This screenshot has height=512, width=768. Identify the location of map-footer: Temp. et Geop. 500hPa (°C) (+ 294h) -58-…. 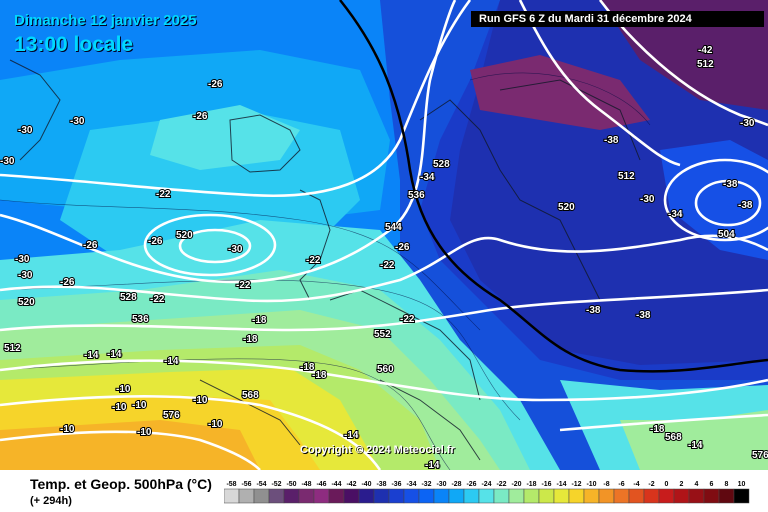
(384, 491).